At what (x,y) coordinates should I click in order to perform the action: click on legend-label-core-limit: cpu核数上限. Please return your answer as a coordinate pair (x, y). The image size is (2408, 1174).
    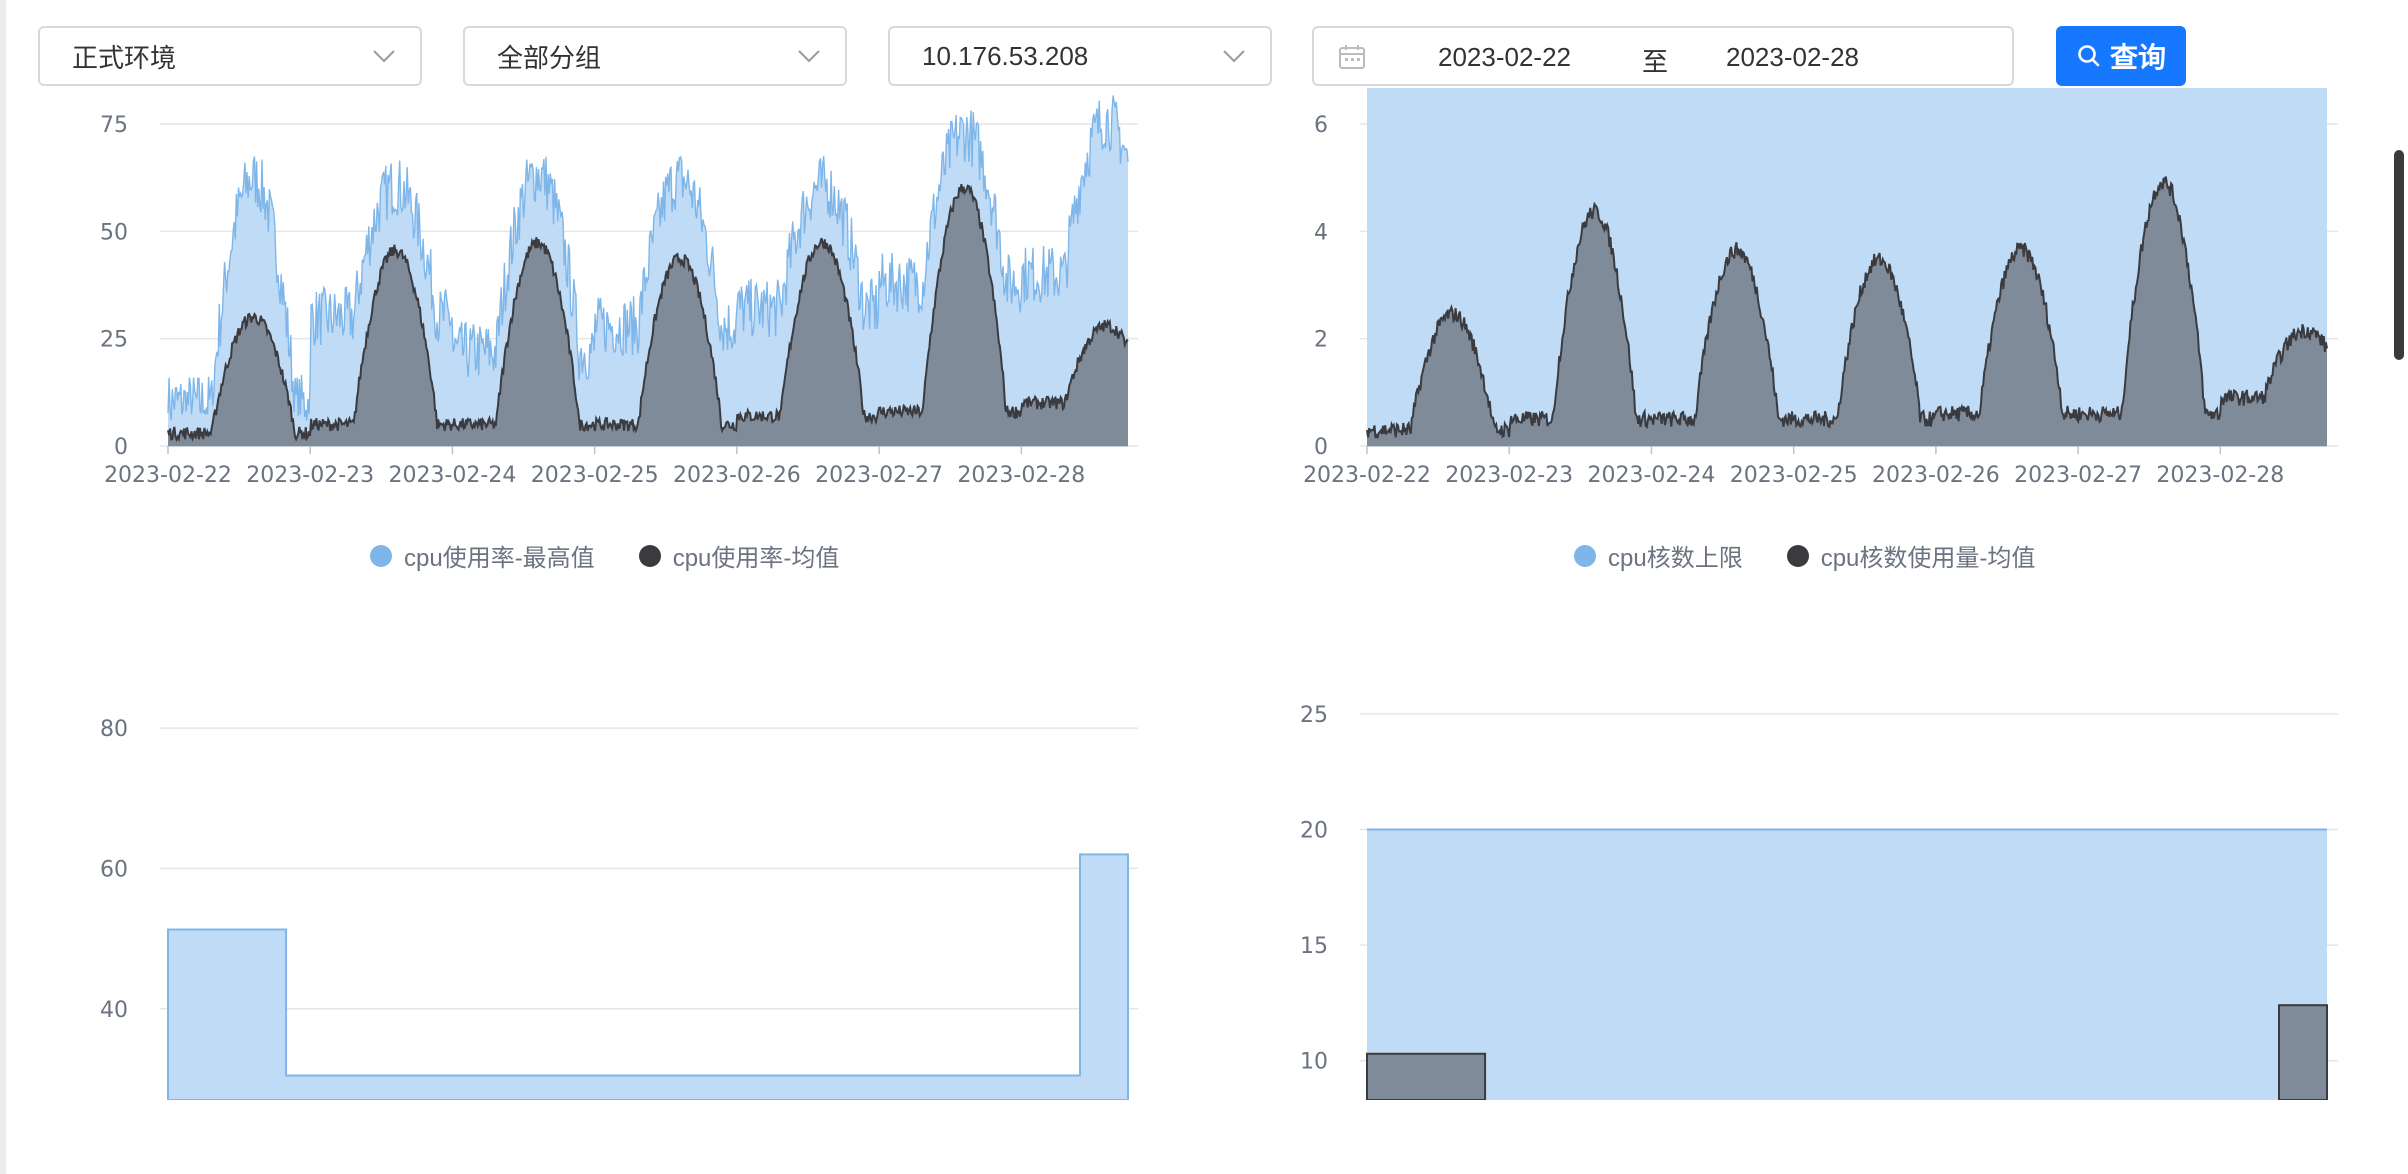
    Looking at the image, I should click on (1675, 558).